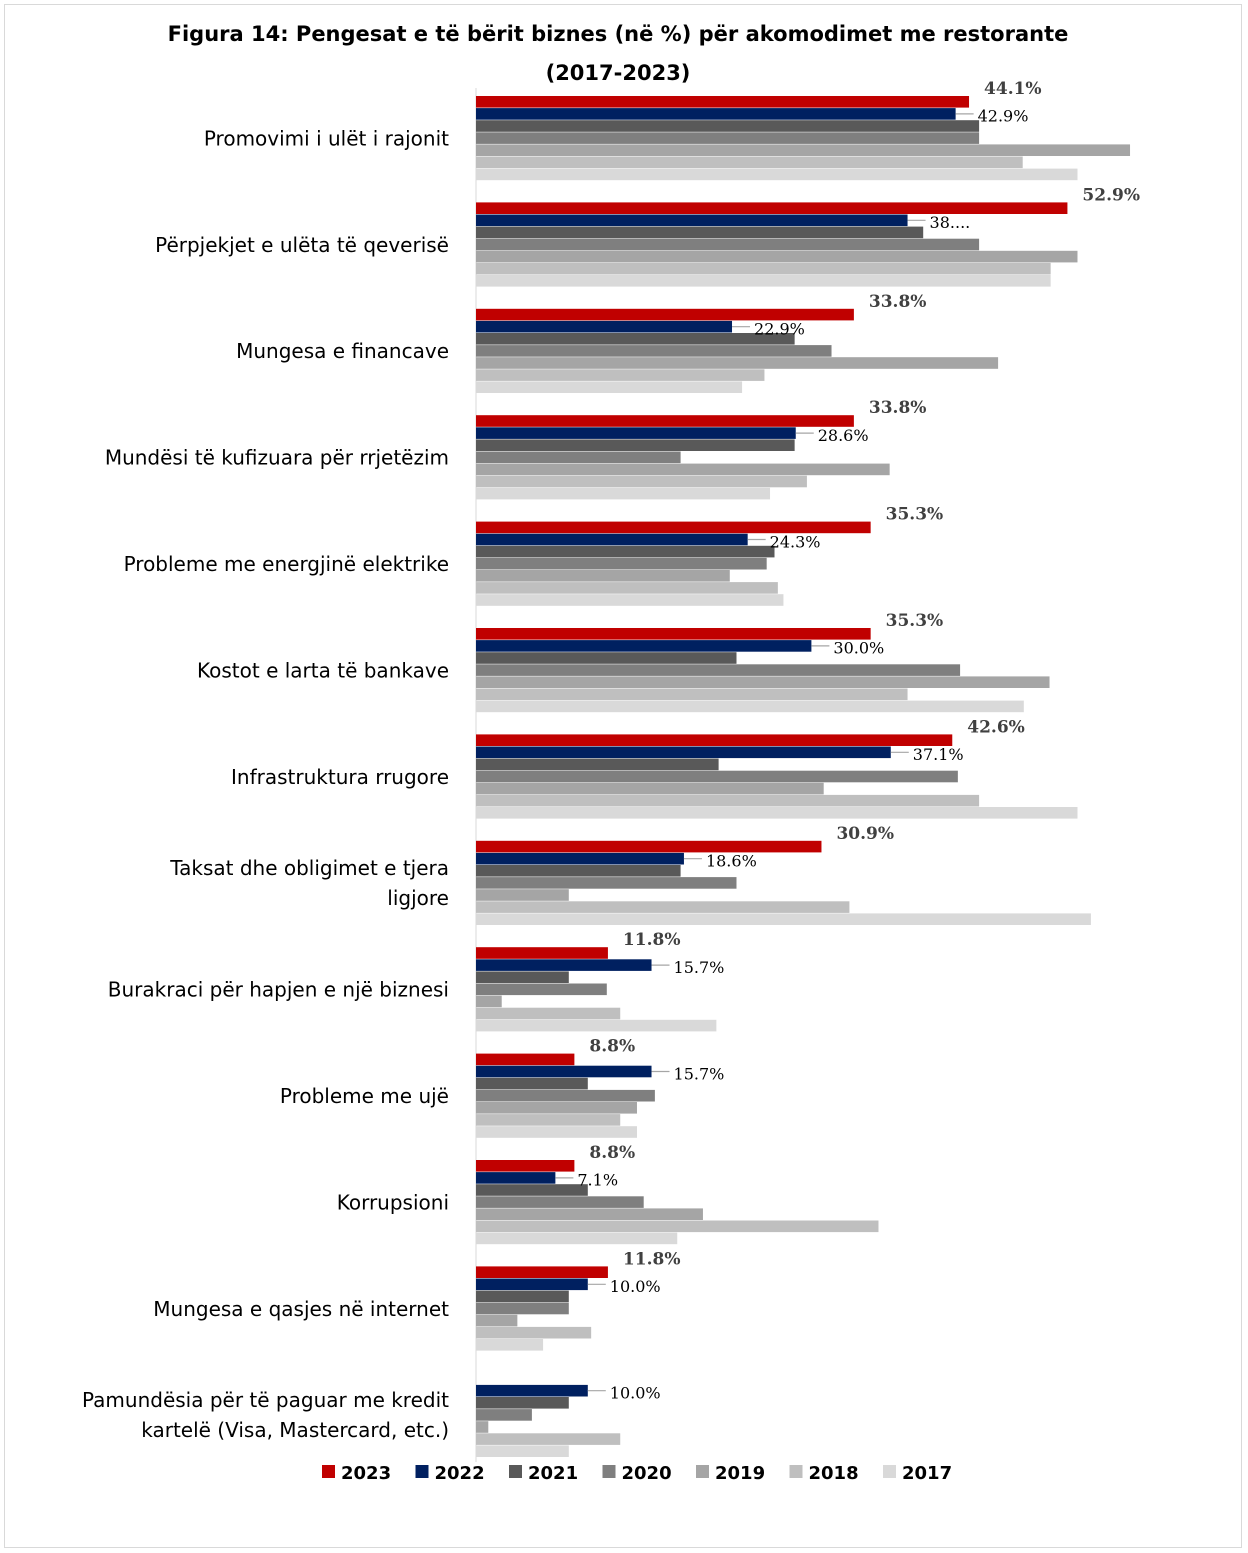  Describe the element at coordinates (364, 1096) in the screenshot. I see `category-label: Probleme me ujë` at that location.